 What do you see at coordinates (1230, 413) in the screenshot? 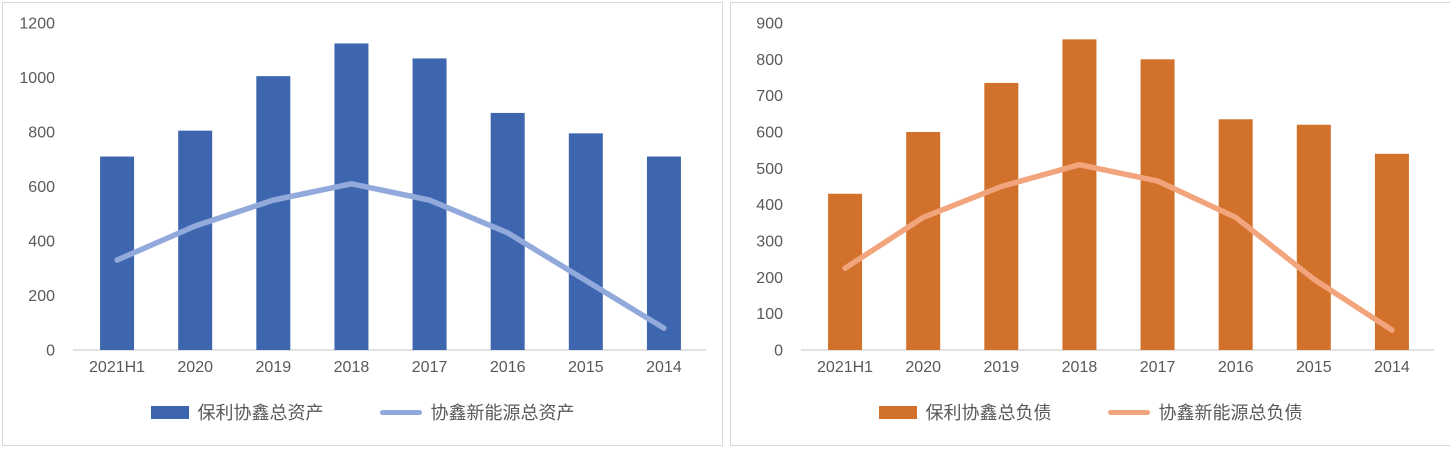
I see `legend-label-liabilities-line: 协鑫新能源总负债` at bounding box center [1230, 413].